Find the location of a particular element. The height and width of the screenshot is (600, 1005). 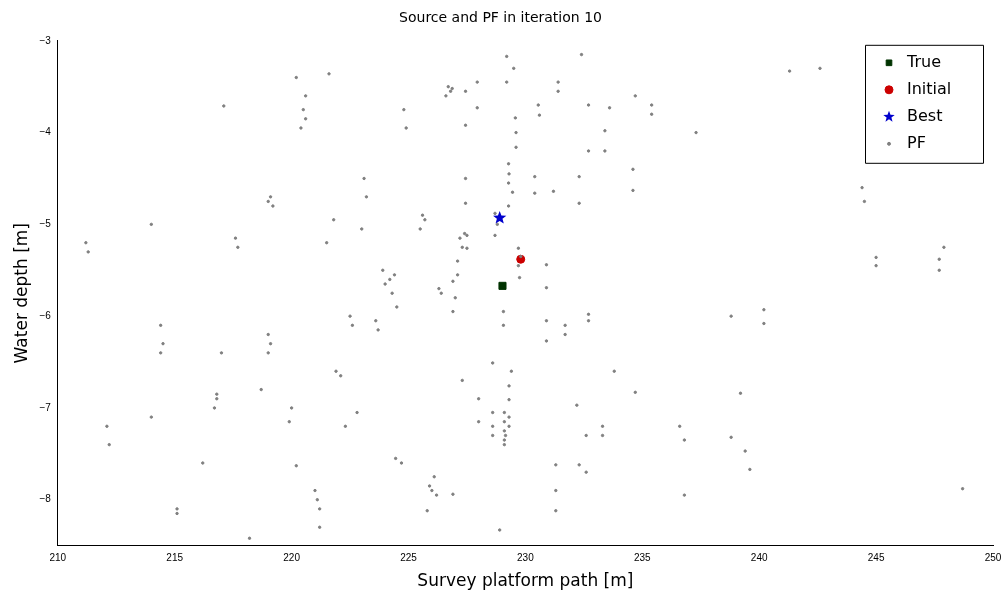

legend-label: Best is located at coordinates (925, 115).